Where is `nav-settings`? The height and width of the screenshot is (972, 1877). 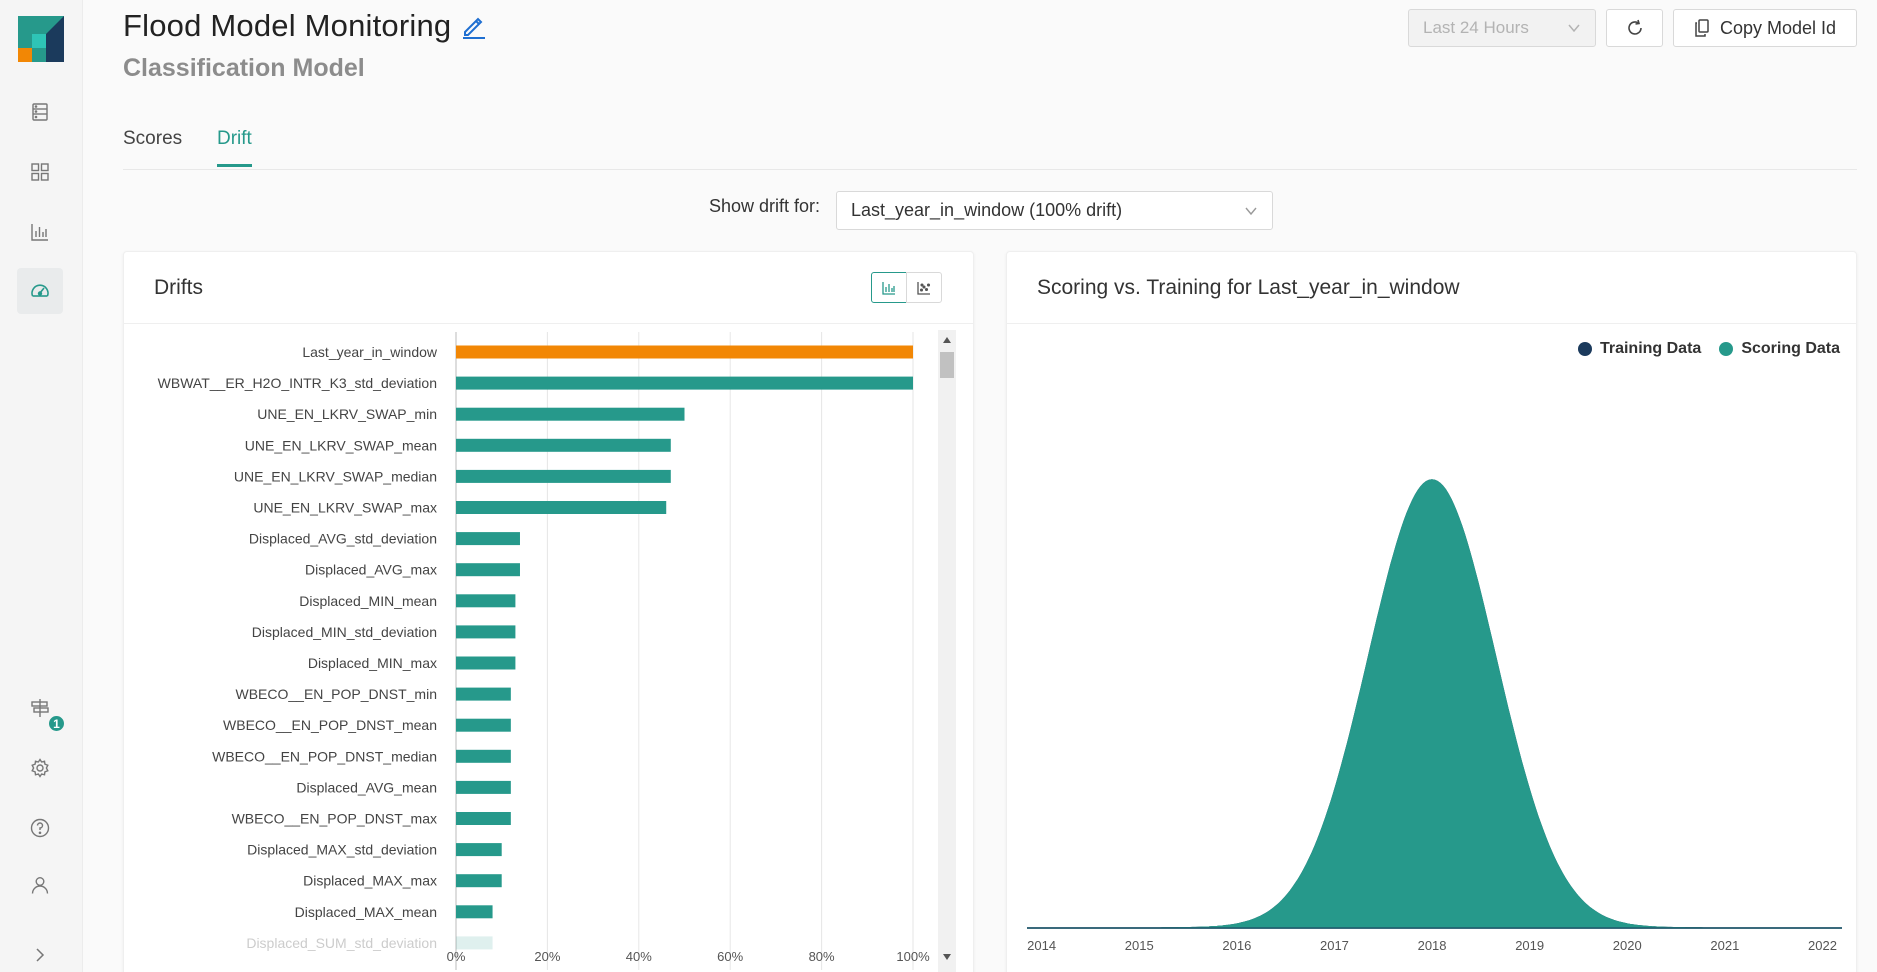 nav-settings is located at coordinates (40, 768).